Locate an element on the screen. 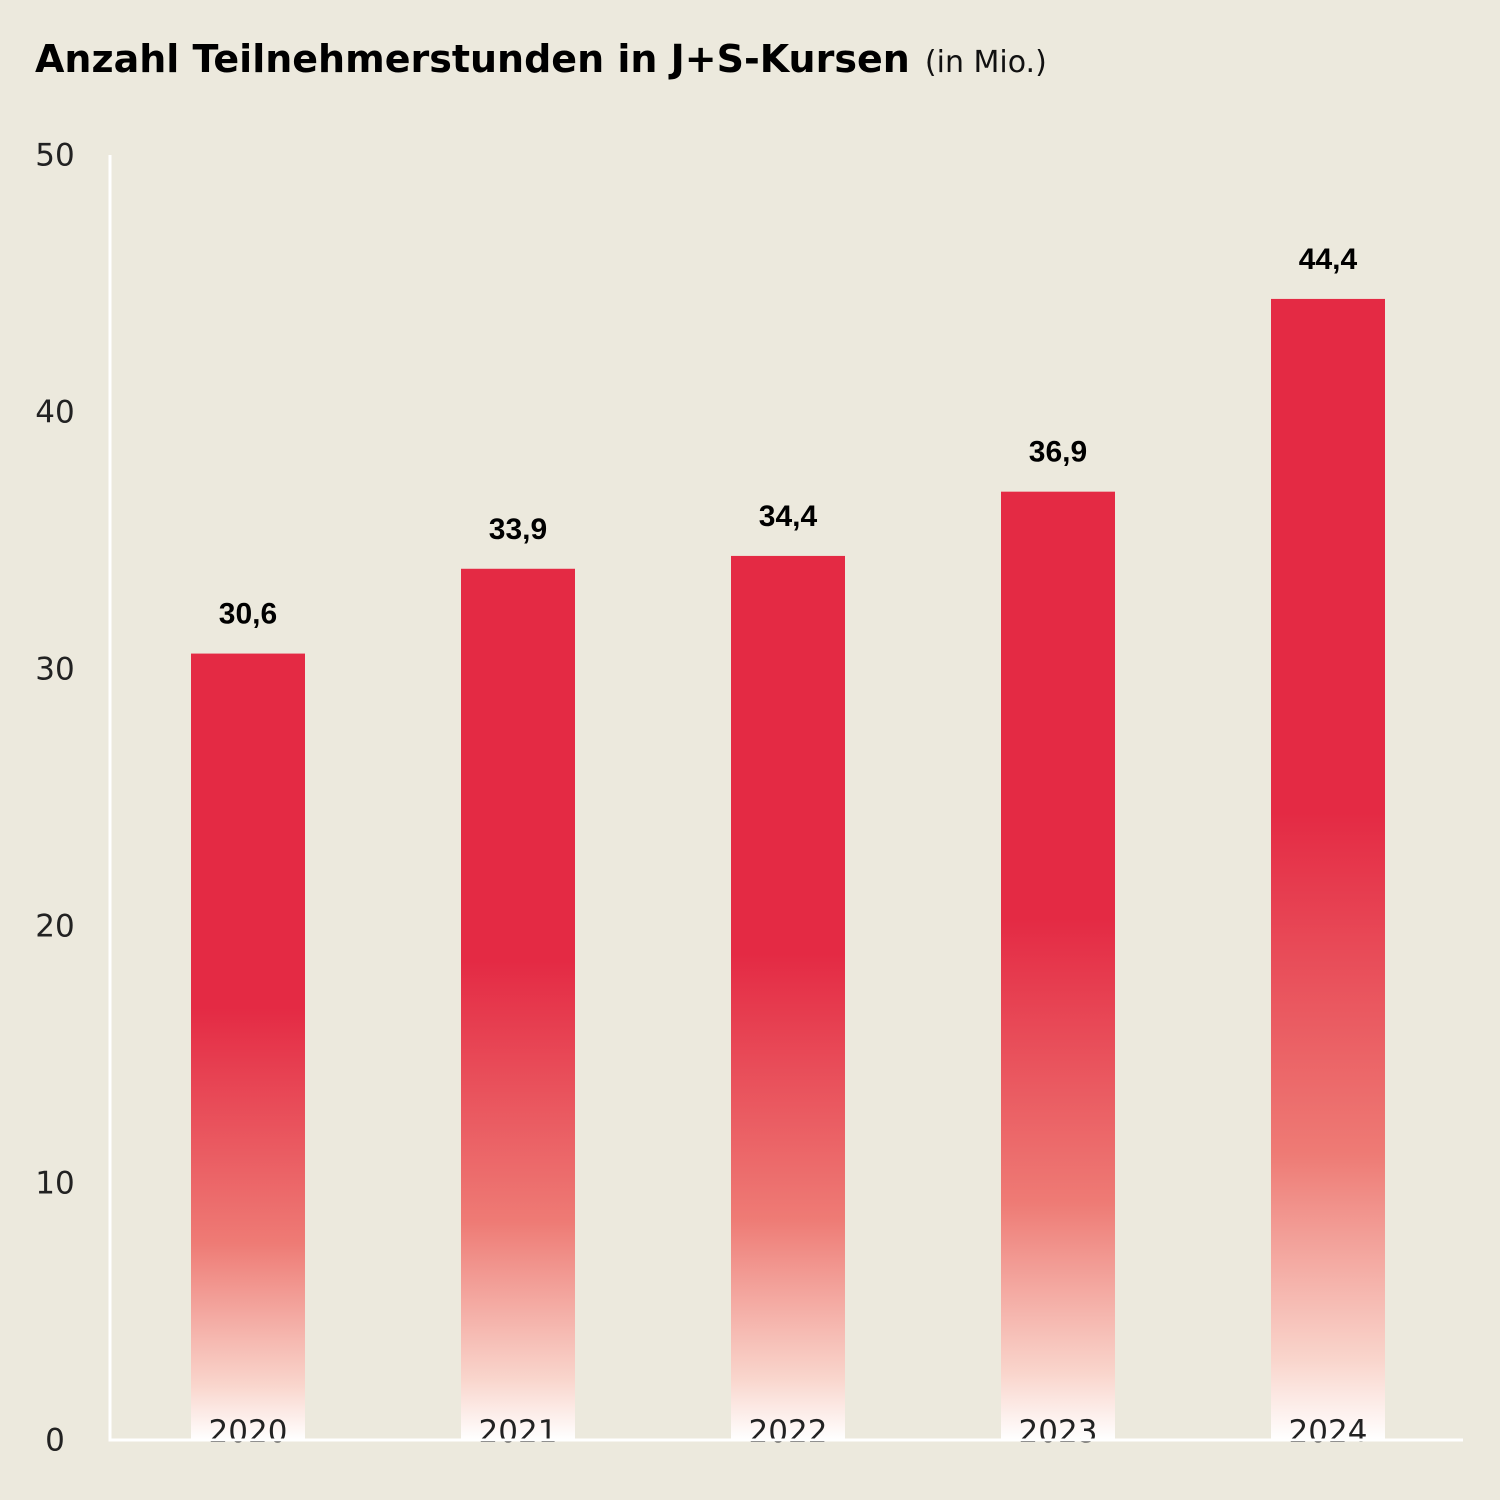 Image resolution: width=1500 pixels, height=1500 pixels. value-label: 44,4 is located at coordinates (1328, 259).